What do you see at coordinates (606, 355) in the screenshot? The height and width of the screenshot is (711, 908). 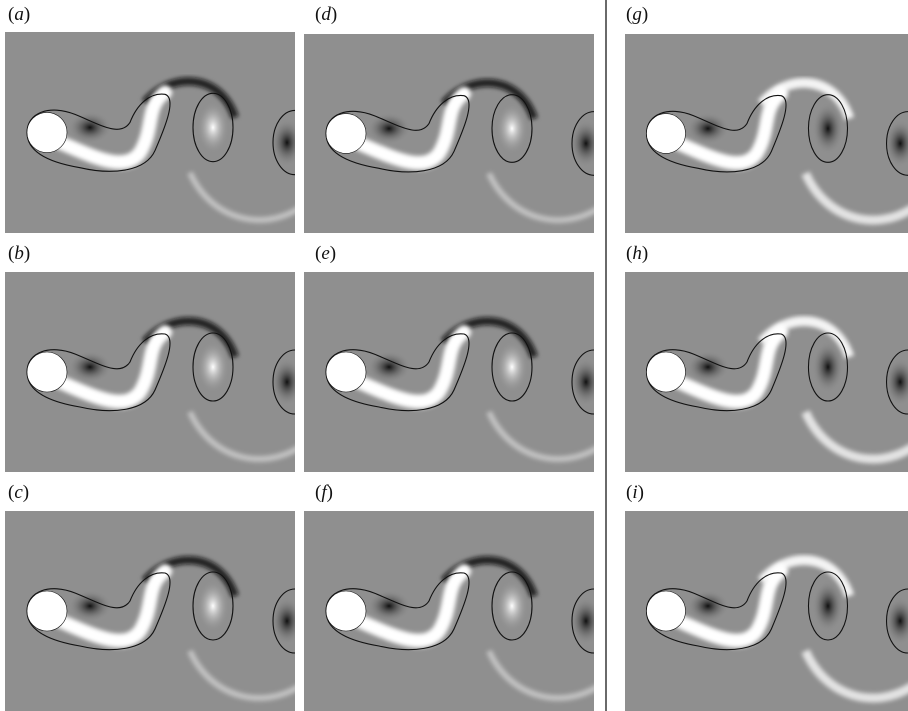 I see `column-divider-line` at bounding box center [606, 355].